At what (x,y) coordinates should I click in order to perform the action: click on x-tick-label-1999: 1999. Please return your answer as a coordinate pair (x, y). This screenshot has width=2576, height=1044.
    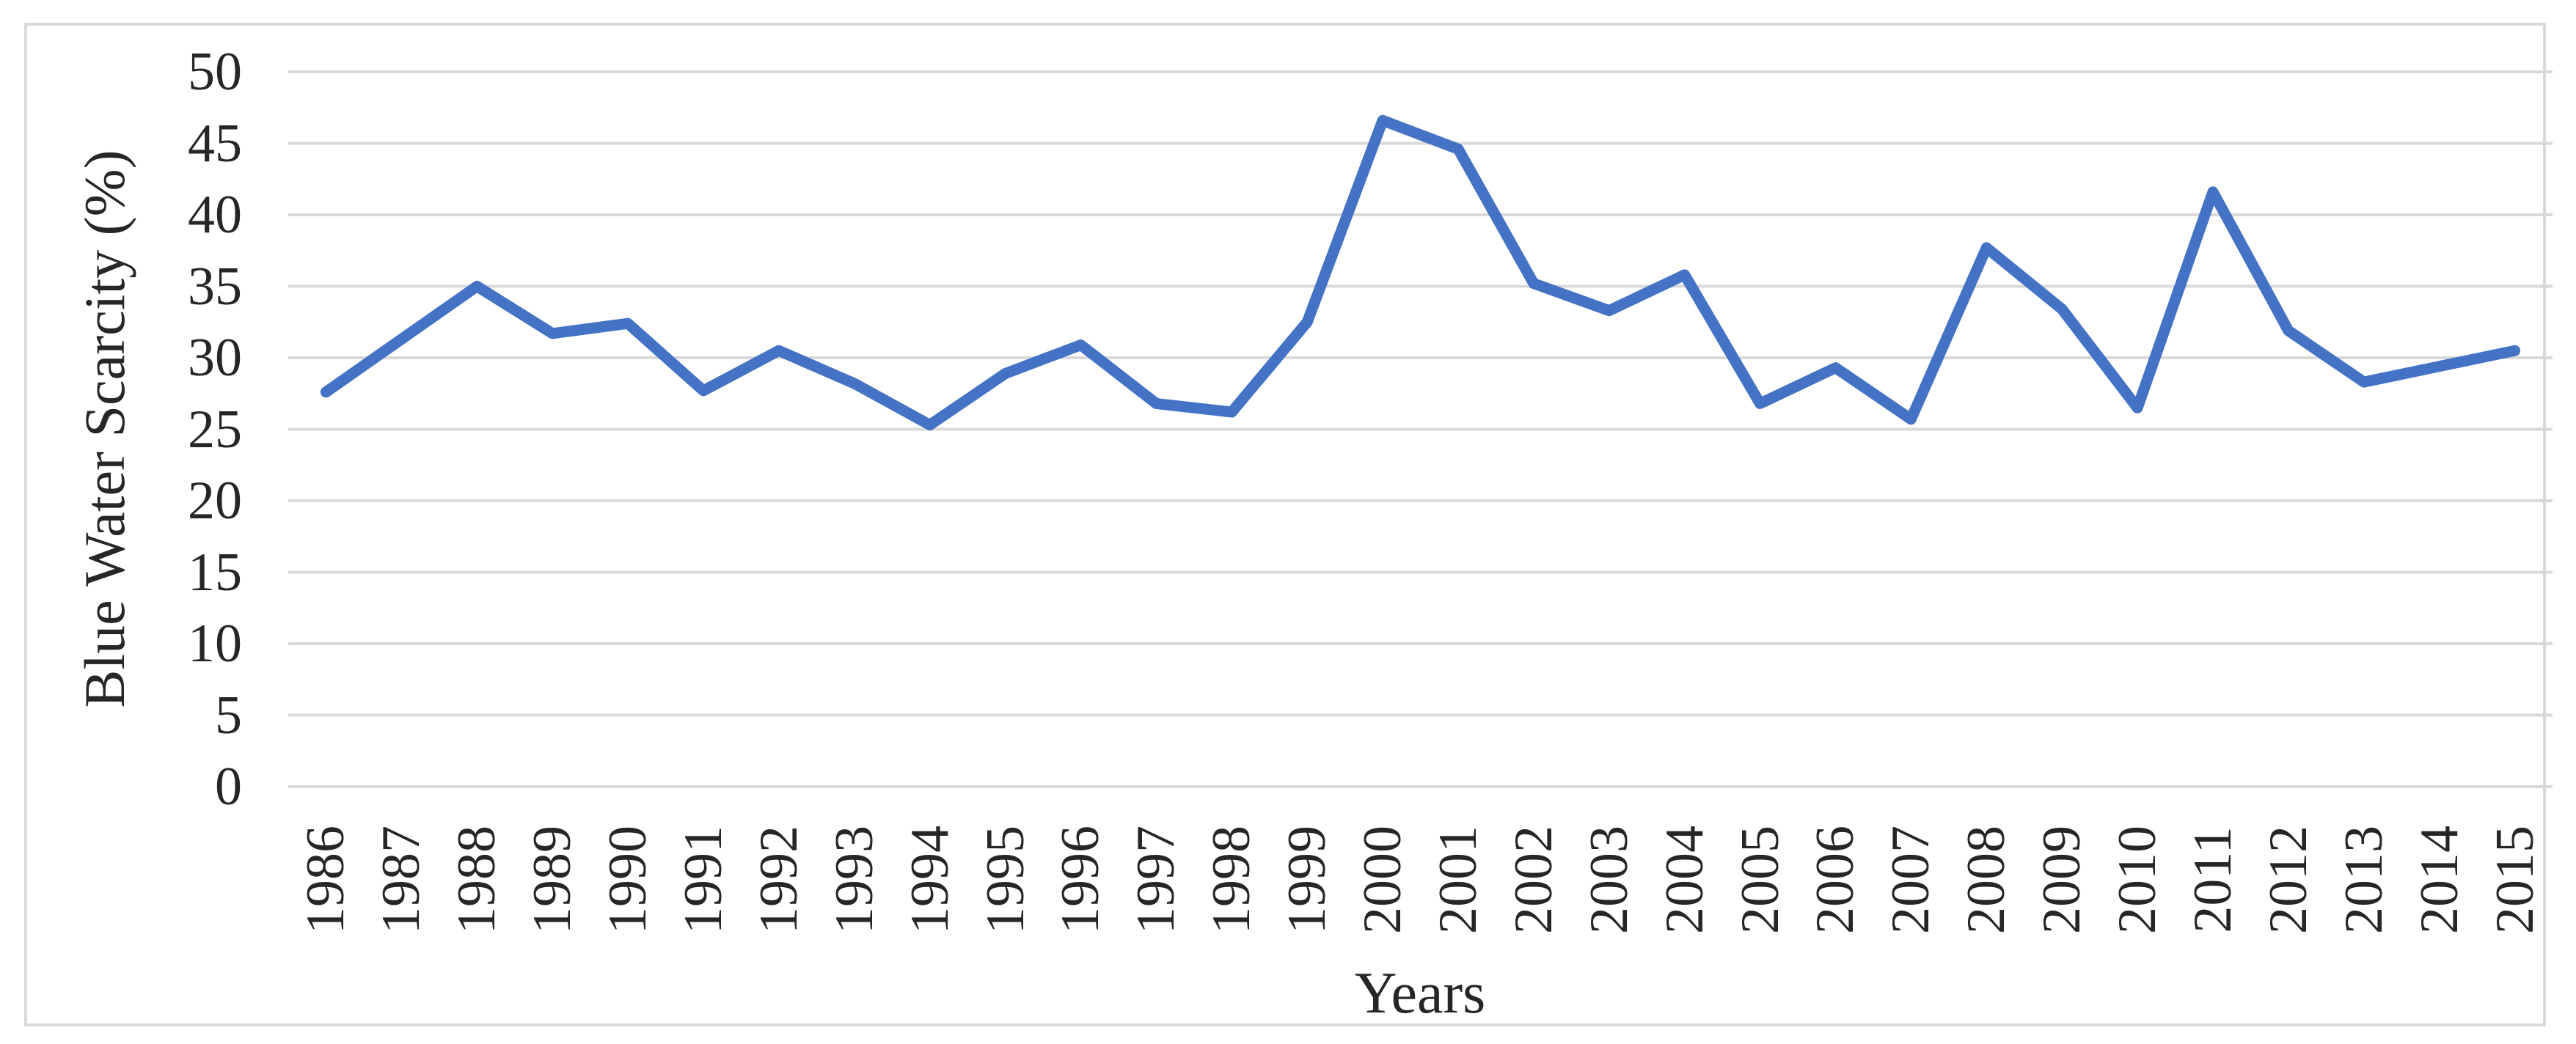
    Looking at the image, I should click on (1308, 880).